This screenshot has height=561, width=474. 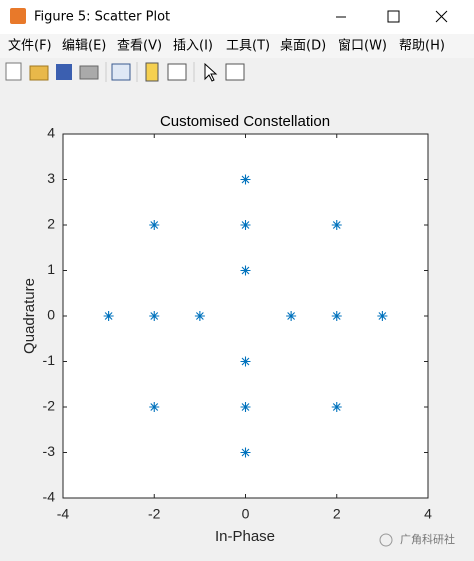 I want to click on menu-item: 查看(V), so click(x=139, y=46).